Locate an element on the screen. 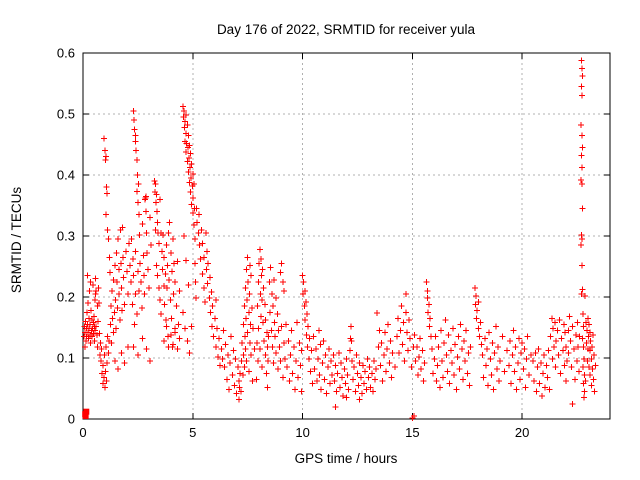 This screenshot has width=640, height=480. y-tick-label: 0.1 is located at coordinates (66, 358).